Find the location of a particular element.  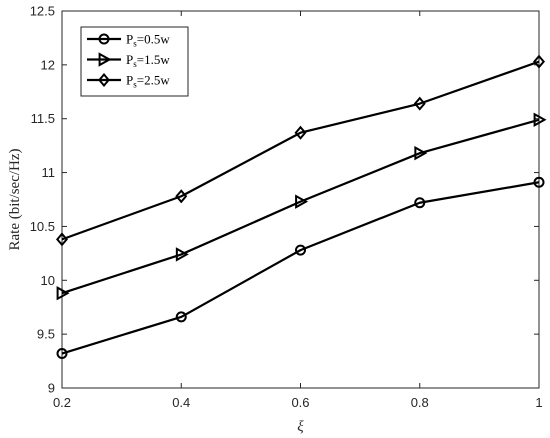

y-tick-label: 10 is located at coordinates (48, 280).